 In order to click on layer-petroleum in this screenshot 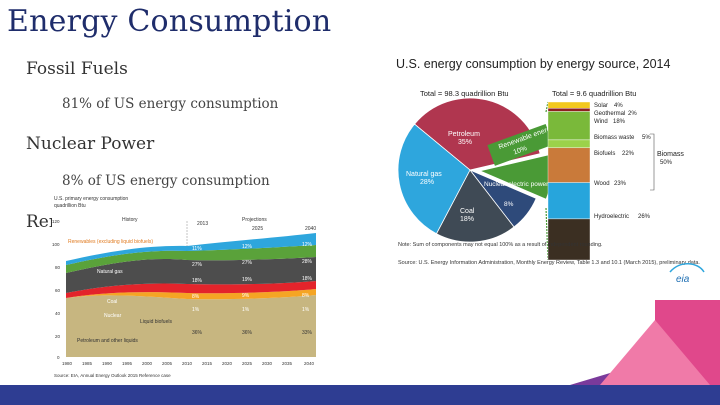, I will do `click(191, 326)`.